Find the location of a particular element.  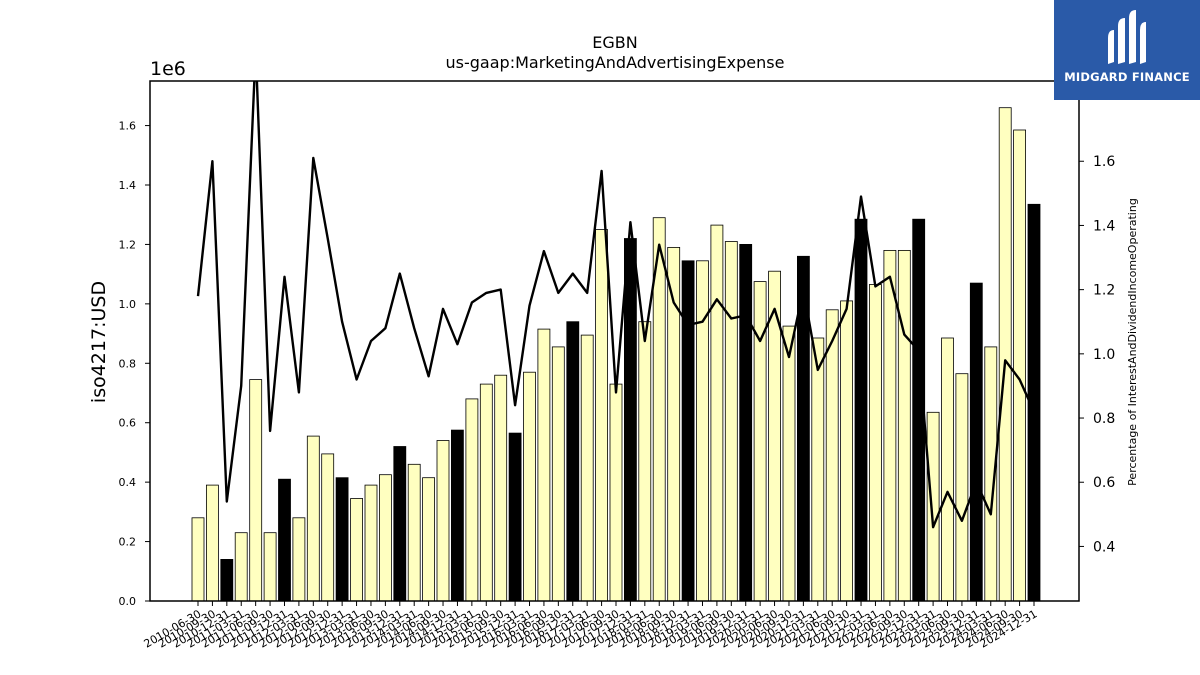

y2-tick-label: 1.4 is located at coordinates (1104, 226).